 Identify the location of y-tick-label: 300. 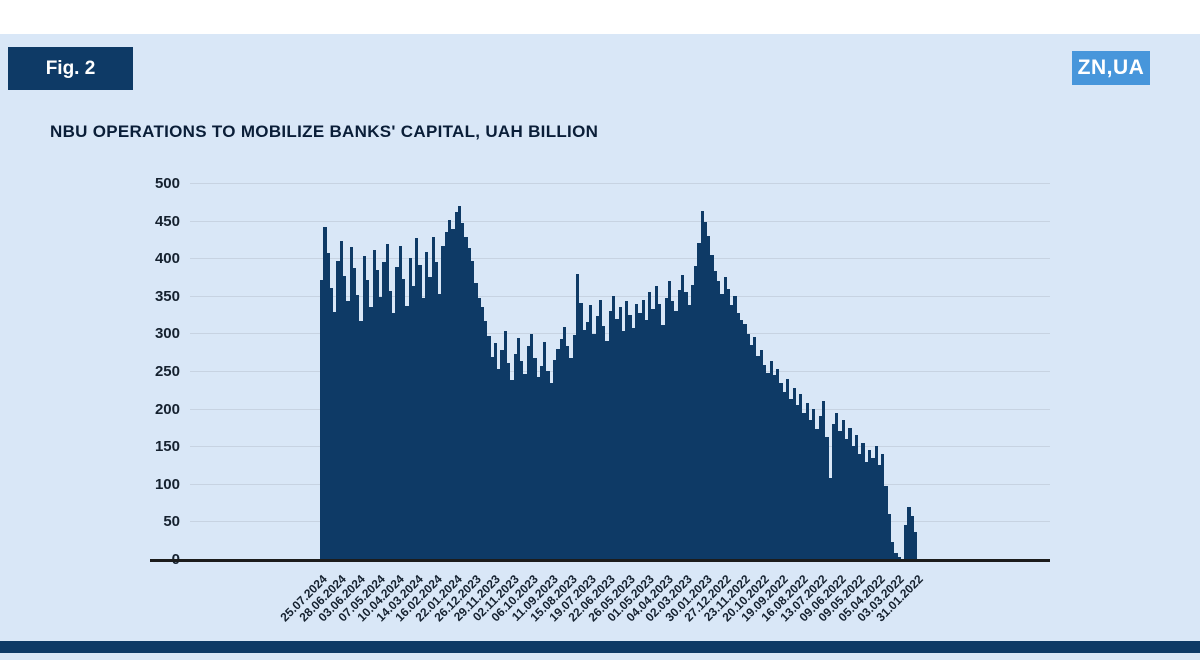
(167, 334).